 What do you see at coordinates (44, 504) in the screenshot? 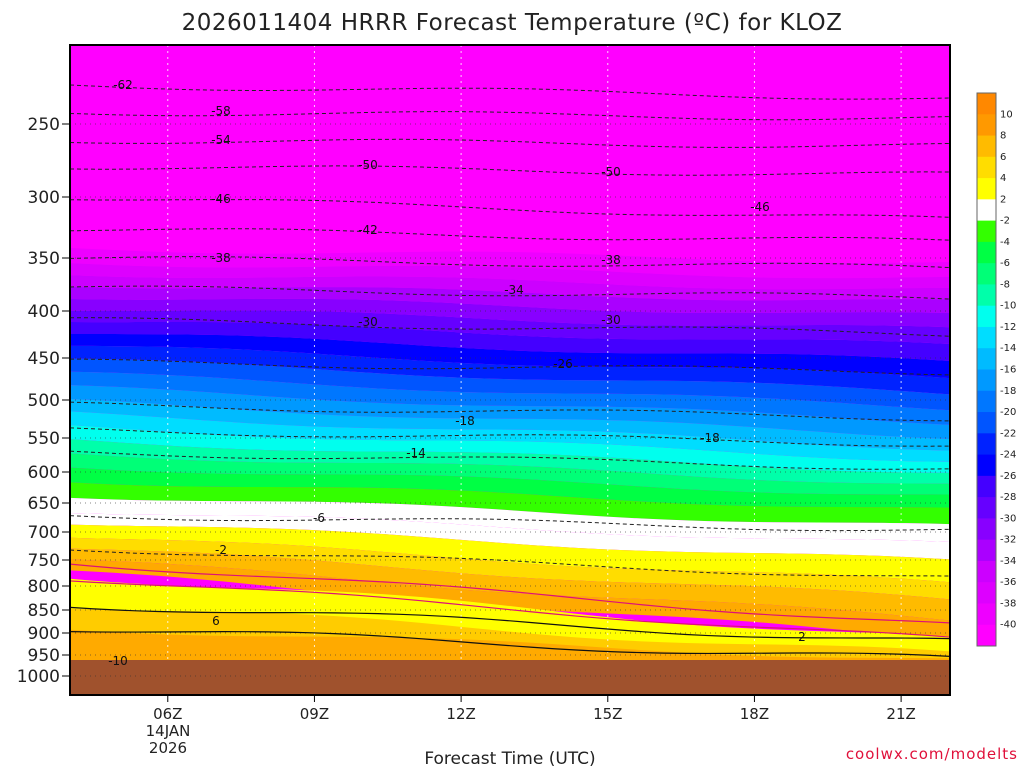
I see `y-tick-label: 650` at bounding box center [44, 504].